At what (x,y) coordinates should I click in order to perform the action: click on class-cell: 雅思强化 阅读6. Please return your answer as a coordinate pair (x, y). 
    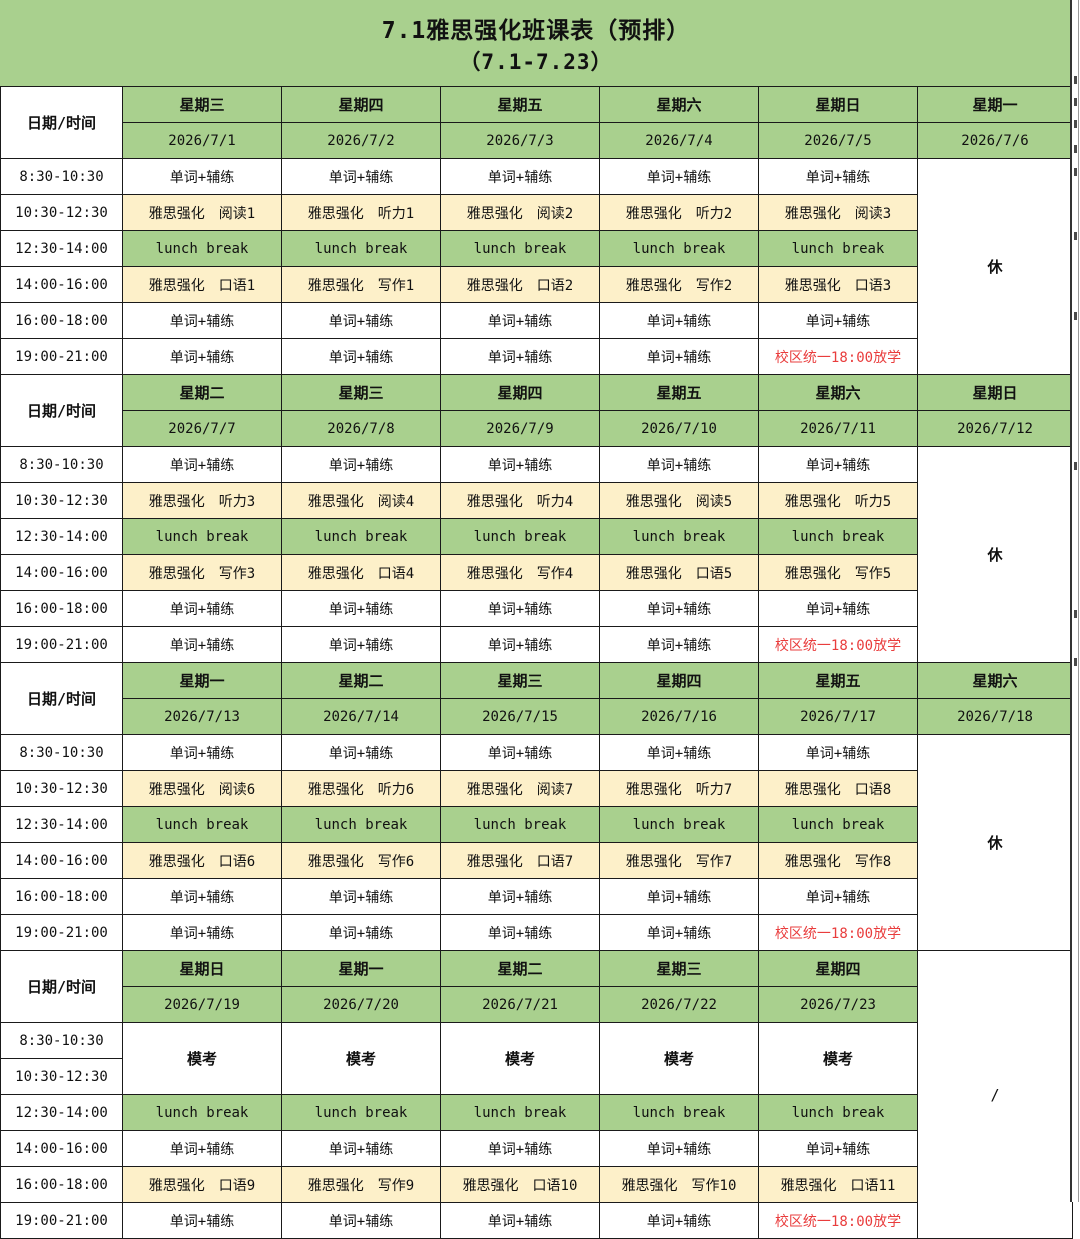
    Looking at the image, I should click on (202, 788).